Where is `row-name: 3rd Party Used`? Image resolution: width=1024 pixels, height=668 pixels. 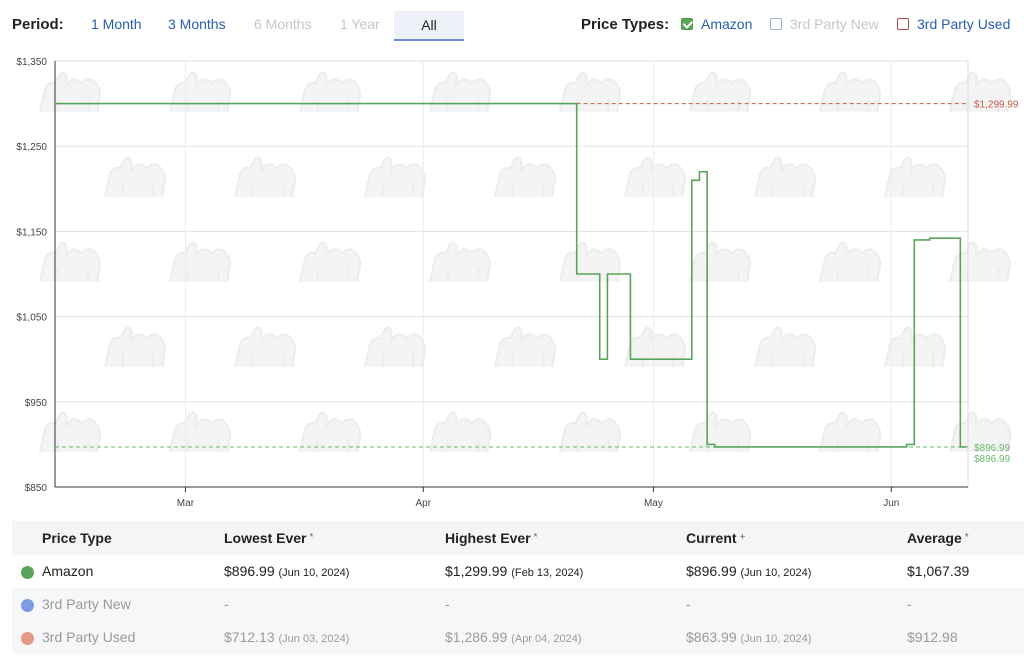
row-name: 3rd Party Used is located at coordinates (89, 637).